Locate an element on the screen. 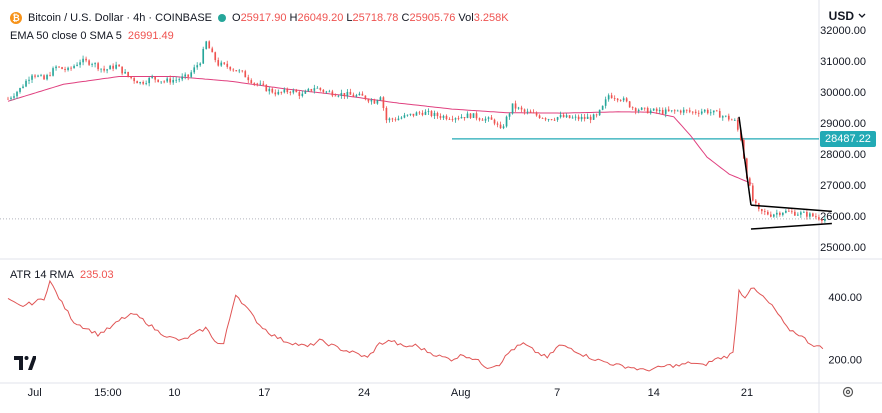 The height and width of the screenshot is (413, 882). settings-gear-icon is located at coordinates (848, 393).